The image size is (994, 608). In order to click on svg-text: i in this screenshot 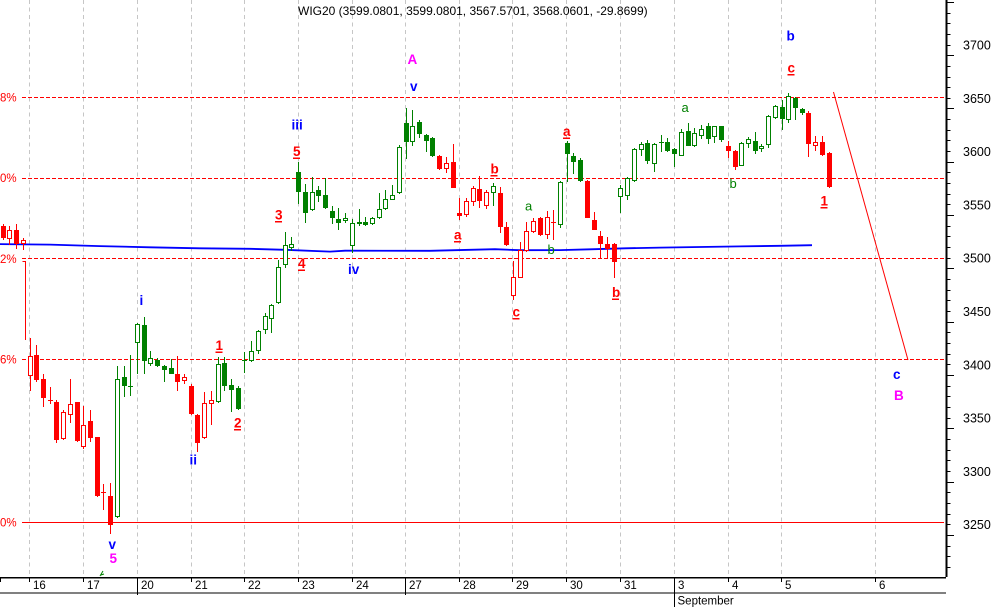, I will do `click(142, 300)`.